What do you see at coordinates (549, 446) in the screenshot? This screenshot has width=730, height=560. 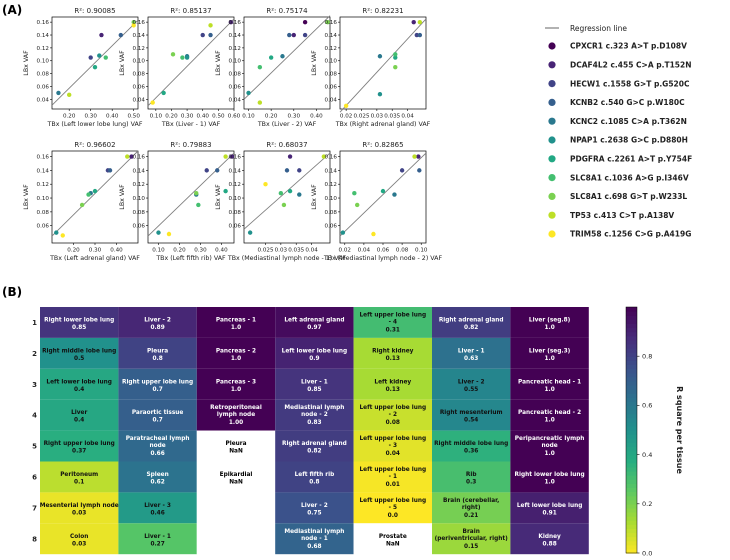 I see `heatmap-cell-label-line: node` at bounding box center [549, 446].